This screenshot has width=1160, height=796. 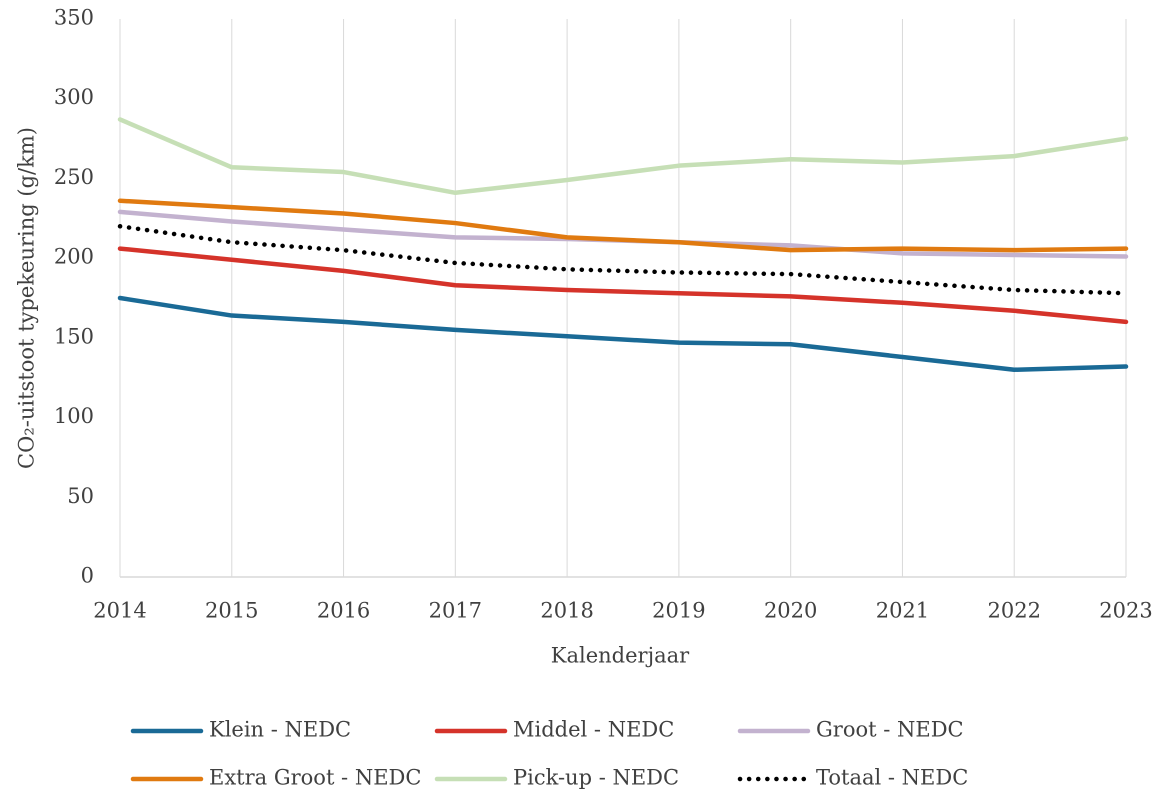 What do you see at coordinates (678, 611) in the screenshot?
I see `x-tick-label: 2019` at bounding box center [678, 611].